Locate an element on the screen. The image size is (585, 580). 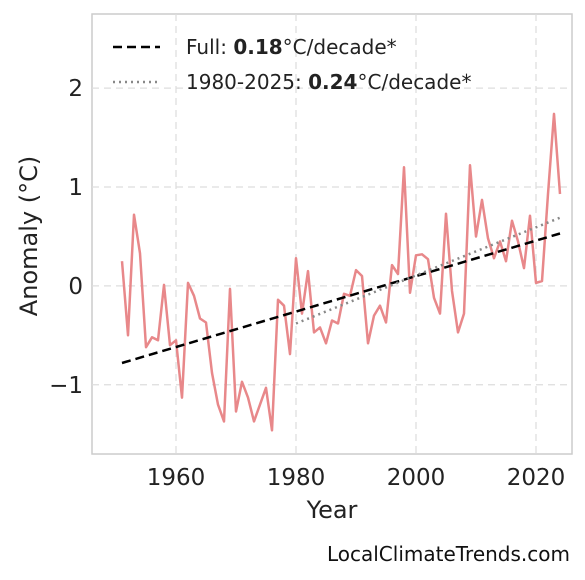
legend-full-unit: °C/decade* is located at coordinates (340, 47).